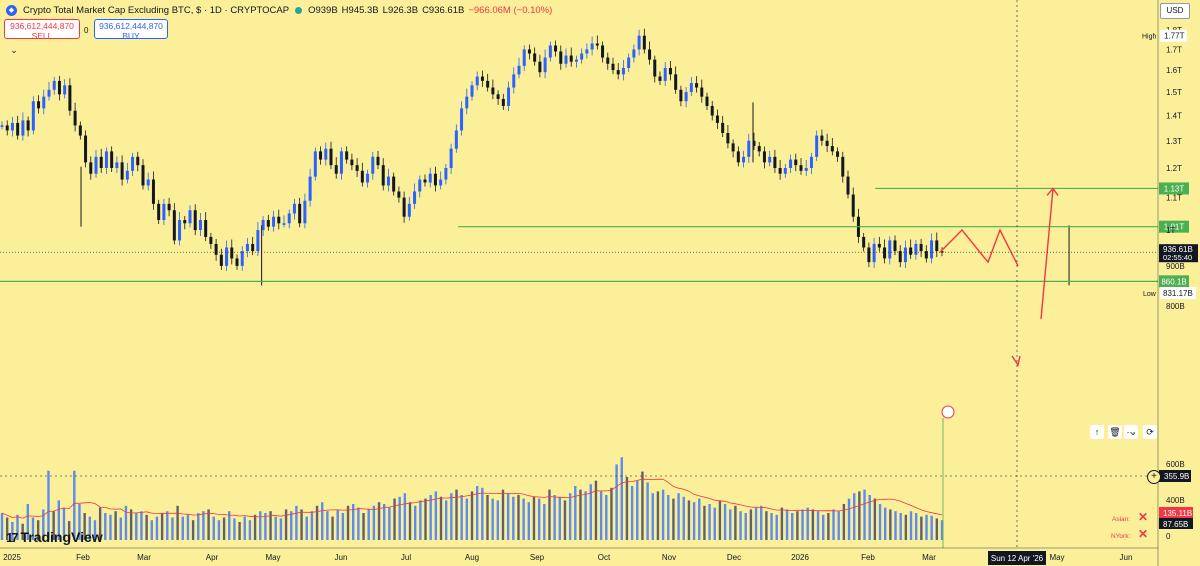  Describe the element at coordinates (1115, 432) in the screenshot. I see `trash-icon: 🗑` at that location.